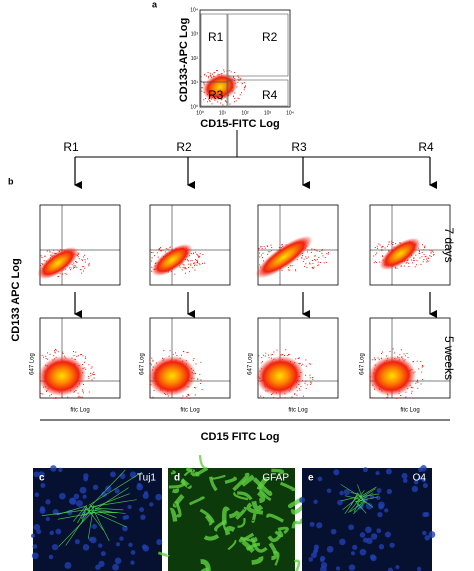 The height and width of the screenshot is (571, 474). I want to click on x-tick-label: 10⁴, so click(290, 113).